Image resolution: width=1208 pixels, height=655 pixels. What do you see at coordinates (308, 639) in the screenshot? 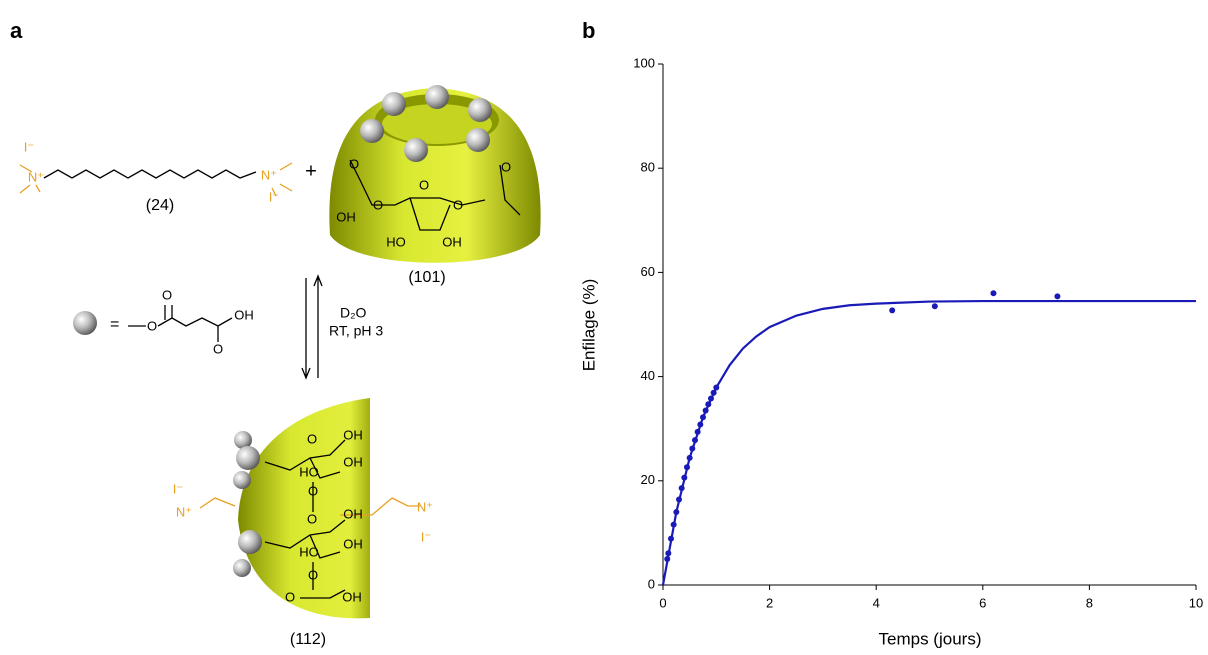
I see `compound-label: (112)` at bounding box center [308, 639].